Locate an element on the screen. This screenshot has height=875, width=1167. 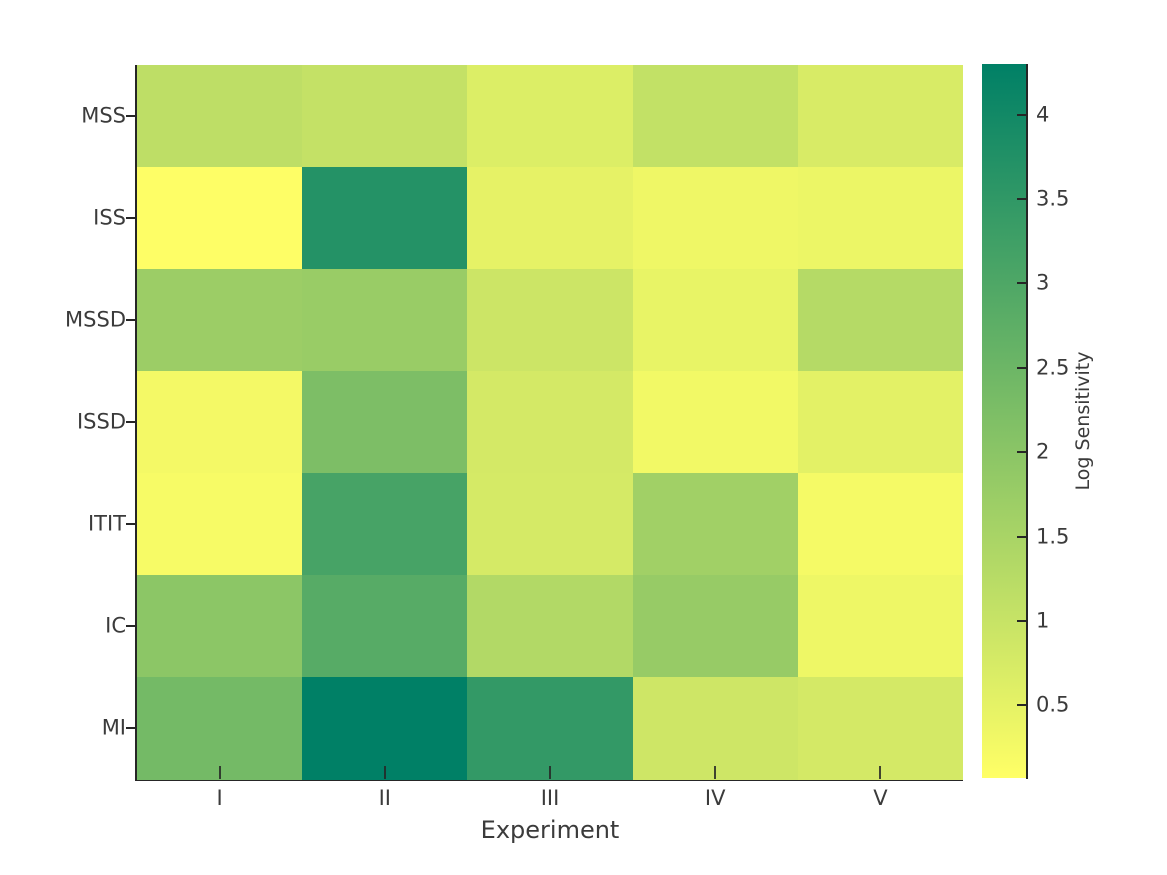
colorbar-tick-label: 4 is located at coordinates (1043, 114).